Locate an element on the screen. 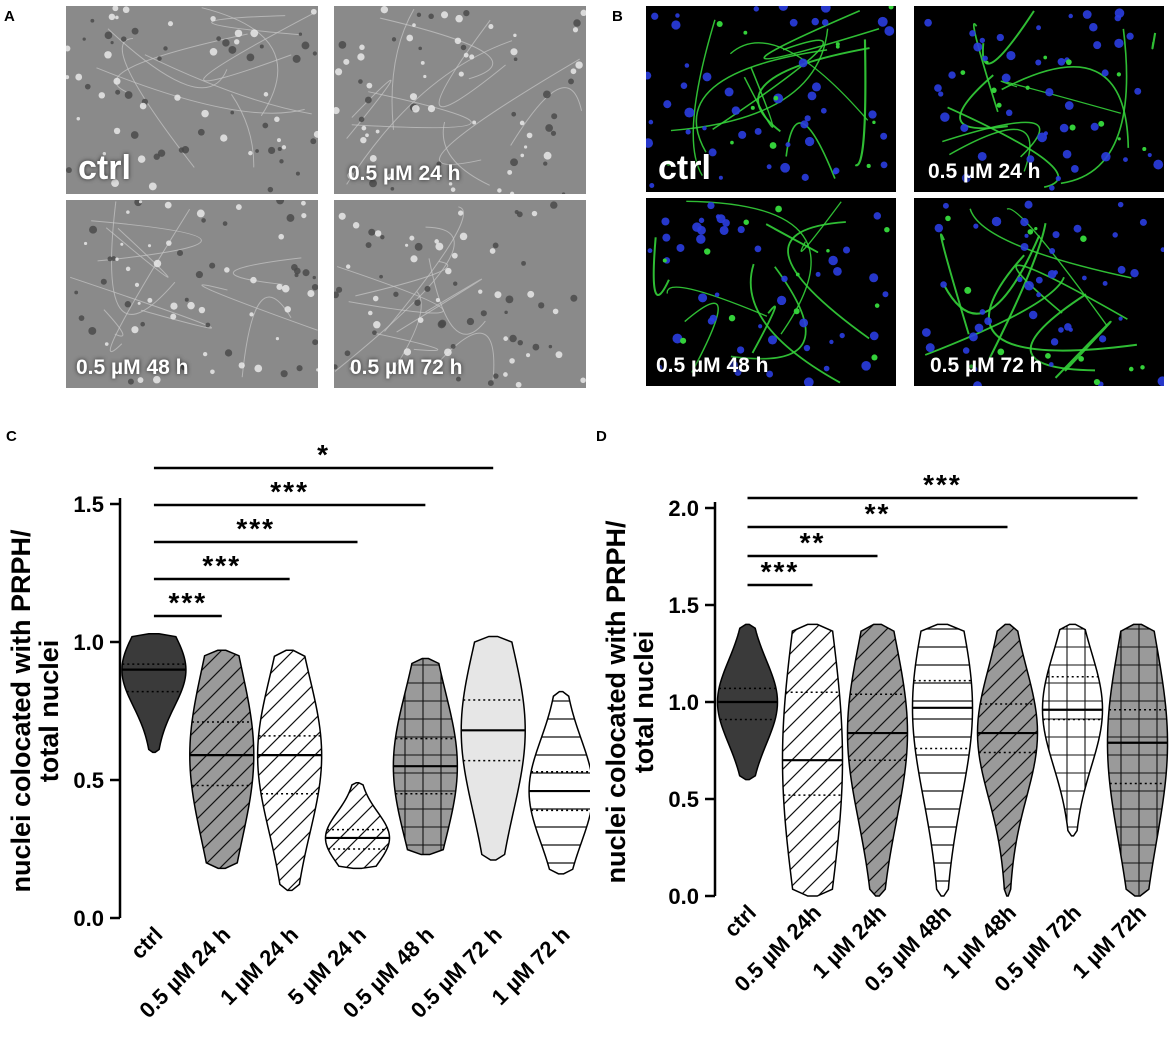 This screenshot has height=1055, width=1169. micrograph-a-05um-24h: 0.5 µM 24 h is located at coordinates (460, 100).